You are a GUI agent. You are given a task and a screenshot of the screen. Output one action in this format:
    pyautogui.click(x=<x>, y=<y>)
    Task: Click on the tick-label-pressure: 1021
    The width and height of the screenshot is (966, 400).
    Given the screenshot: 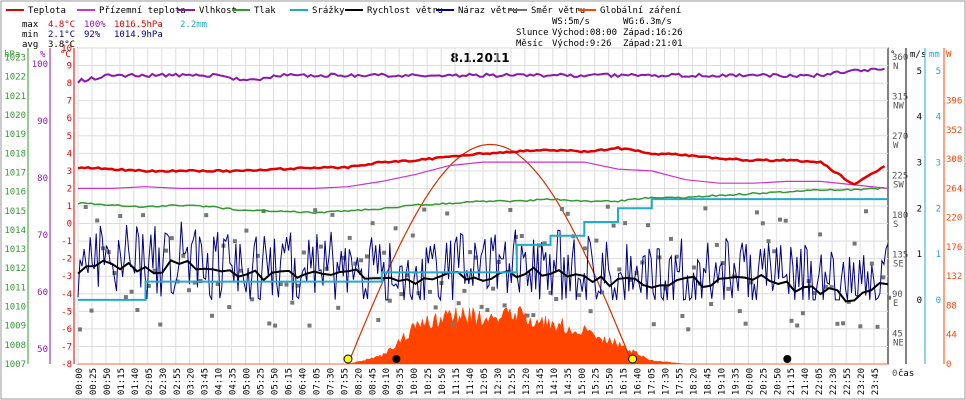 What is the action you would take?
    pyautogui.click(x=15, y=97)
    